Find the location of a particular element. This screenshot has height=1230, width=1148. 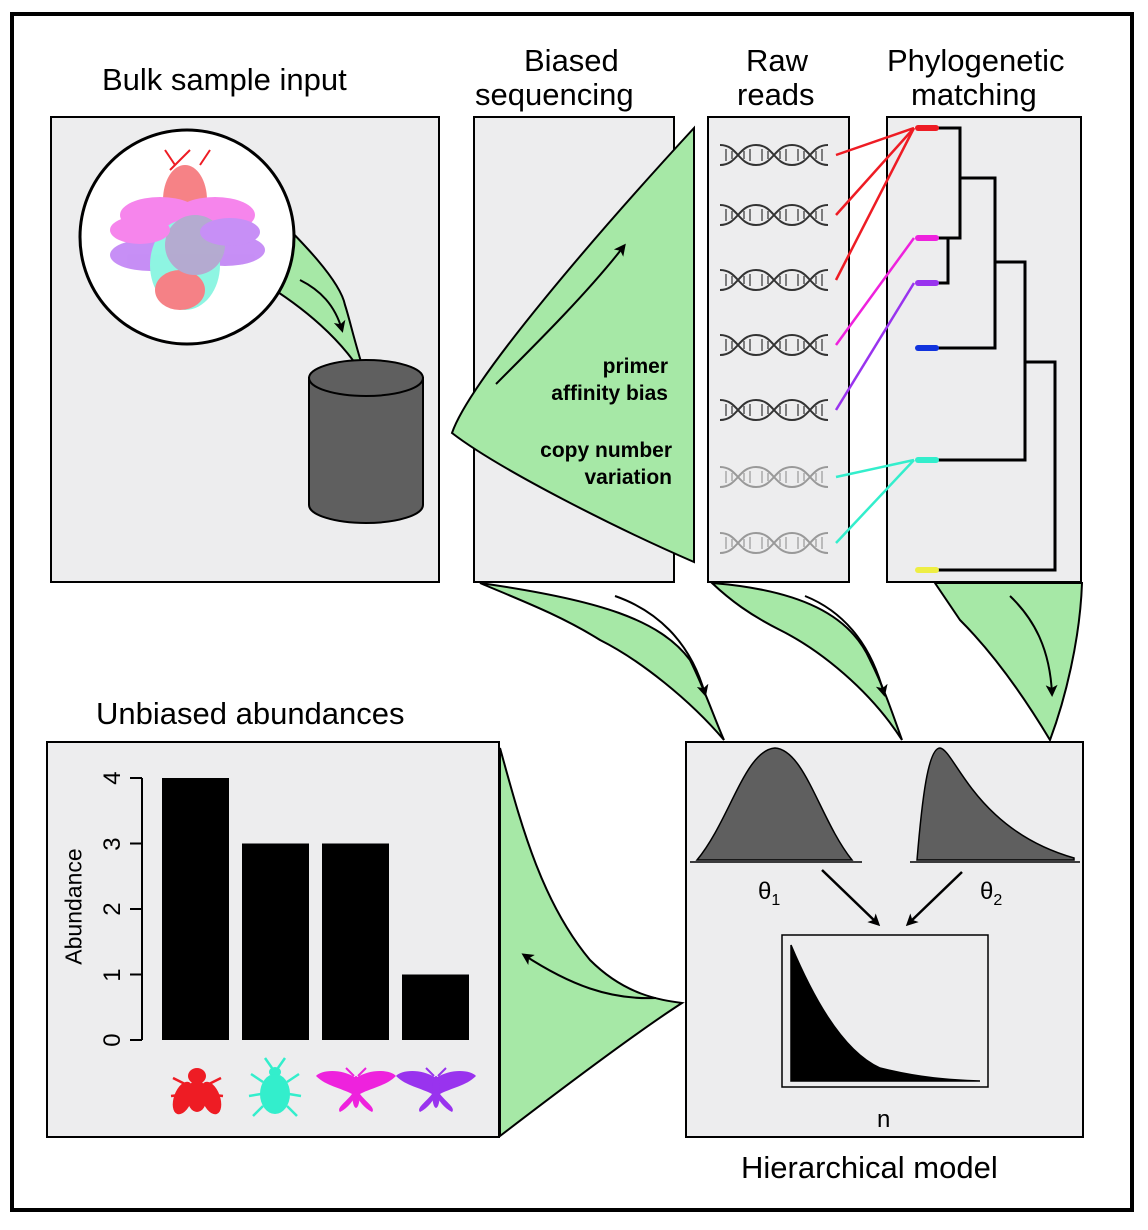

y-tick-label: 2 is located at coordinates (112, 909).